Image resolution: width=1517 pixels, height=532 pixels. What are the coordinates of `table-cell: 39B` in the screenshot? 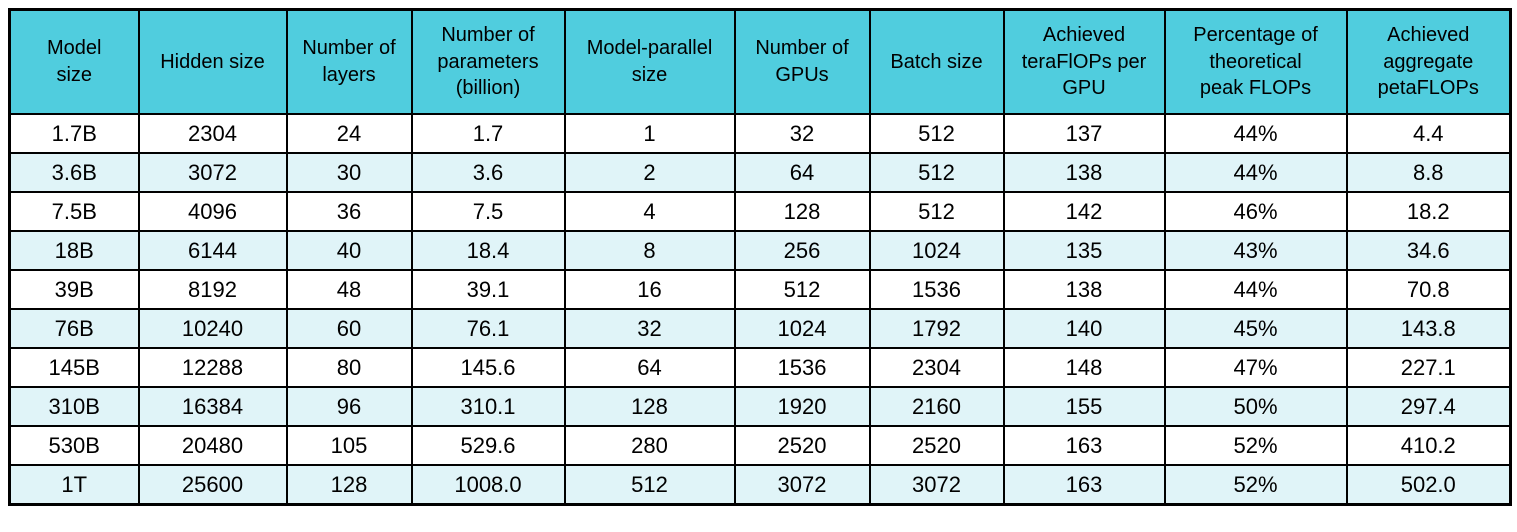 It's located at (74, 289).